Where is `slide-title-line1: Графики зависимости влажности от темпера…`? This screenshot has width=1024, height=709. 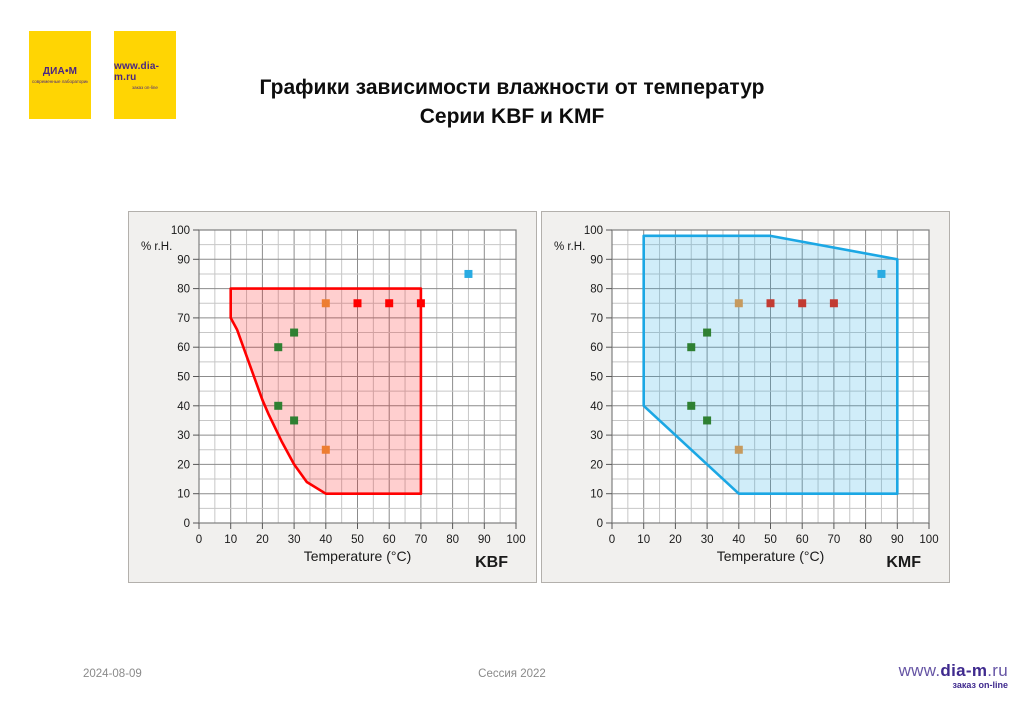
slide-title-line1: Графики зависимости влажности от темпера… is located at coordinates (512, 87).